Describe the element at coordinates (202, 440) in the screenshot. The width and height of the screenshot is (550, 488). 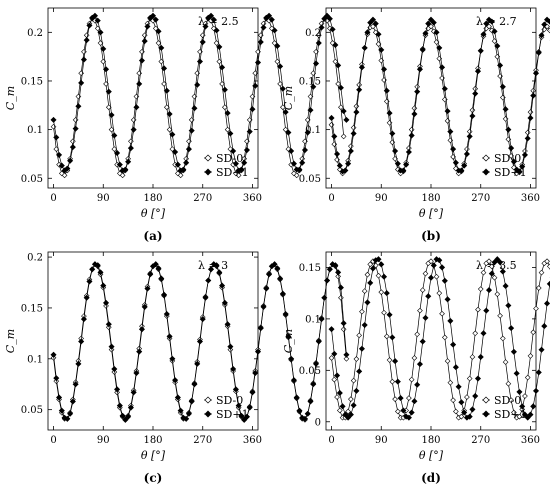
I see `x-tick-label: 270` at that location.